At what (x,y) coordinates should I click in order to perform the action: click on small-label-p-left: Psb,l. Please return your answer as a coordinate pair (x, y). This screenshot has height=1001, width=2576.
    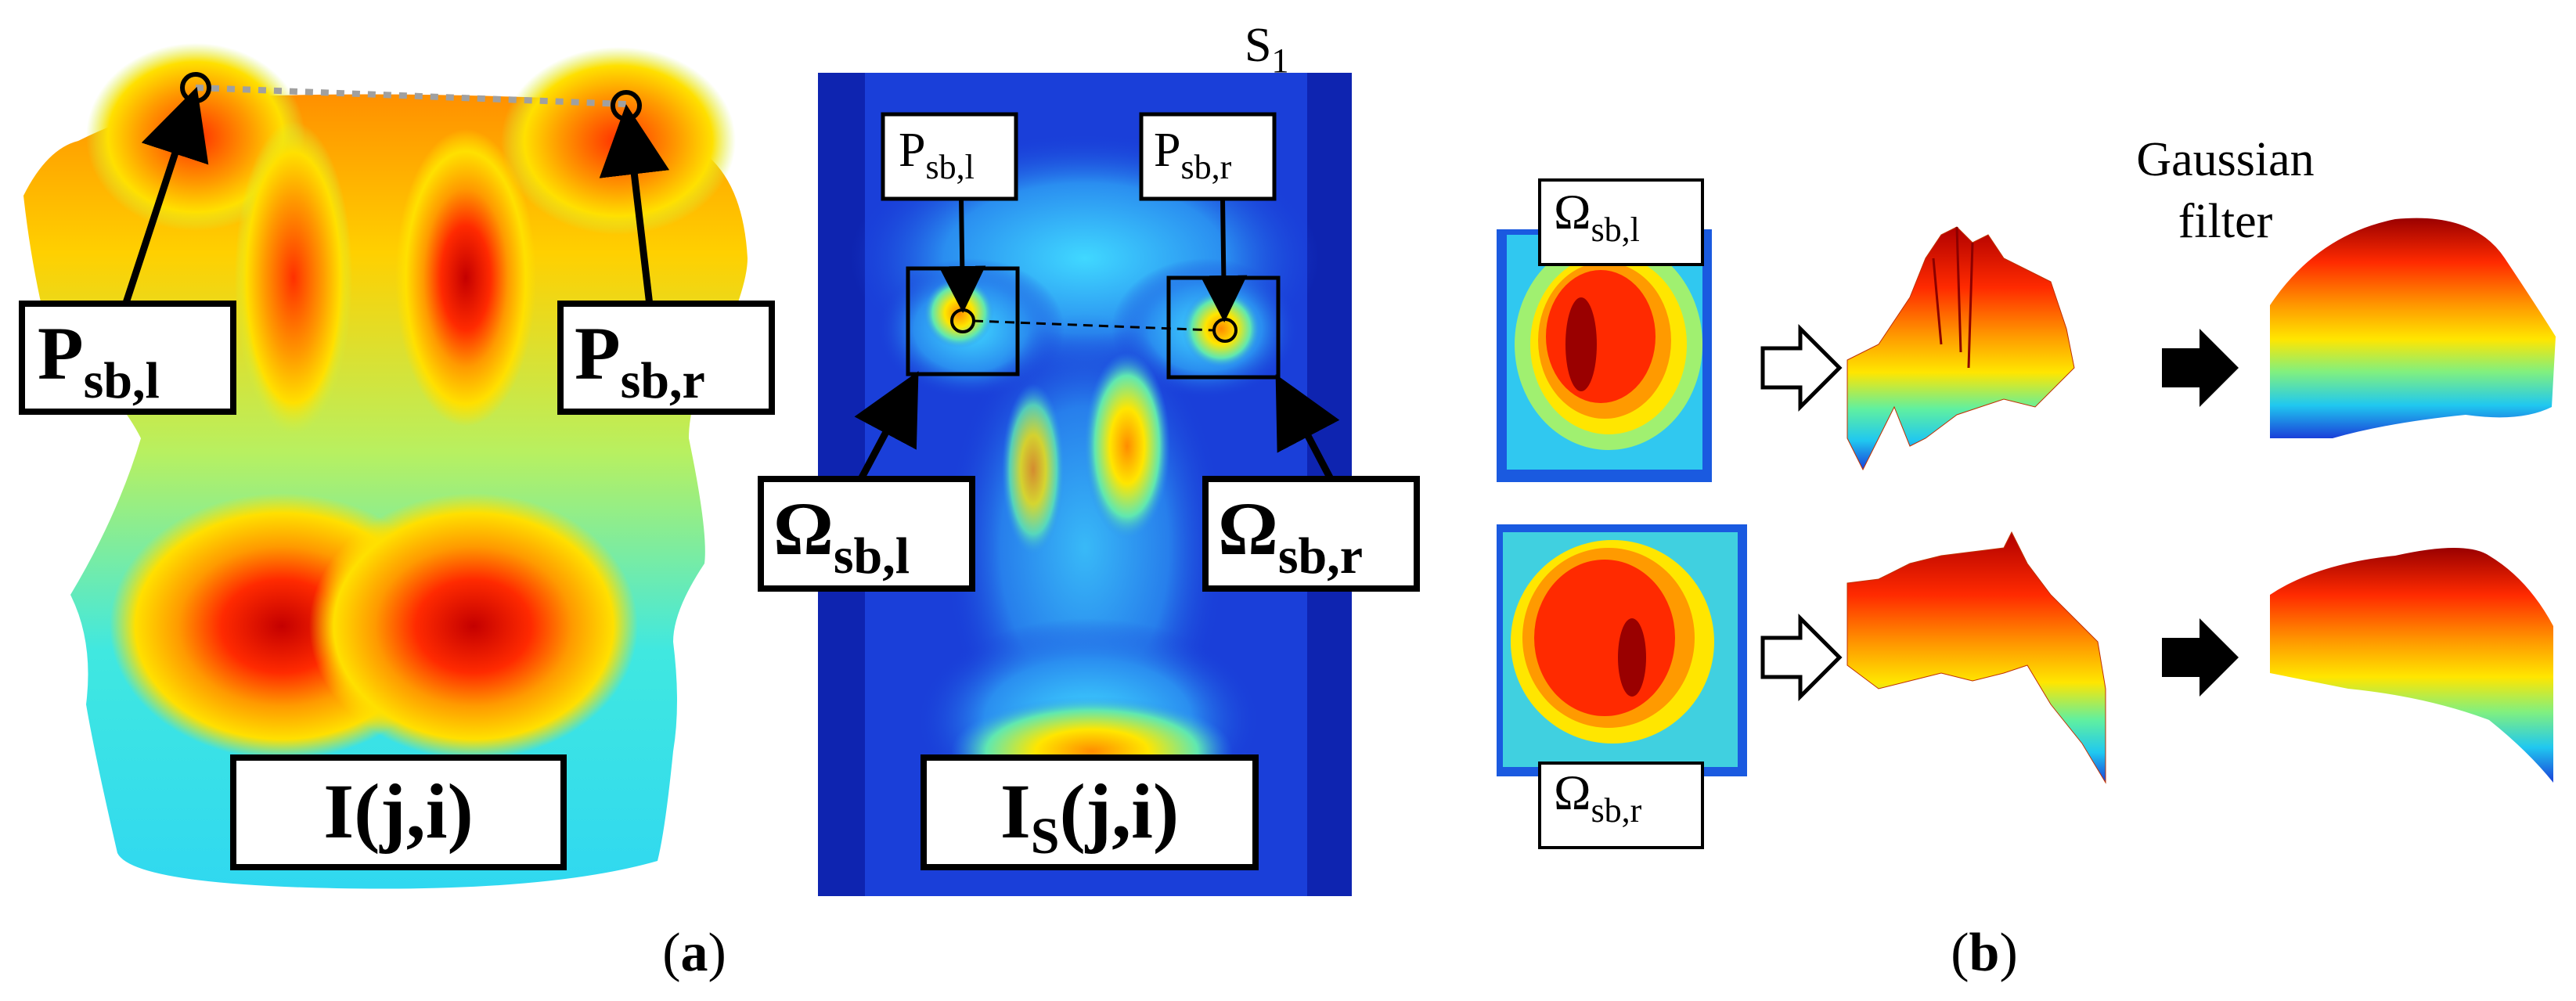
    Looking at the image, I should click on (949, 156).